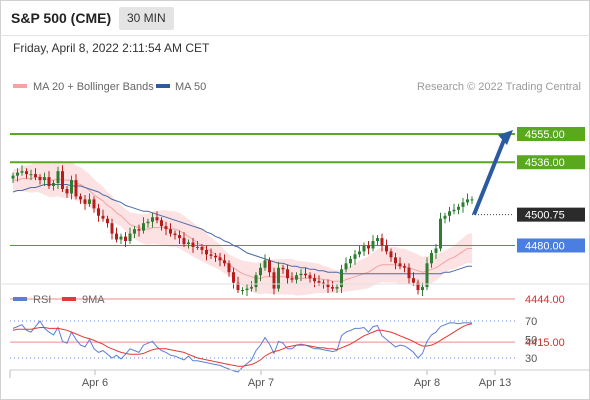  I want to click on rsi-tick-70: 70, so click(531, 322).